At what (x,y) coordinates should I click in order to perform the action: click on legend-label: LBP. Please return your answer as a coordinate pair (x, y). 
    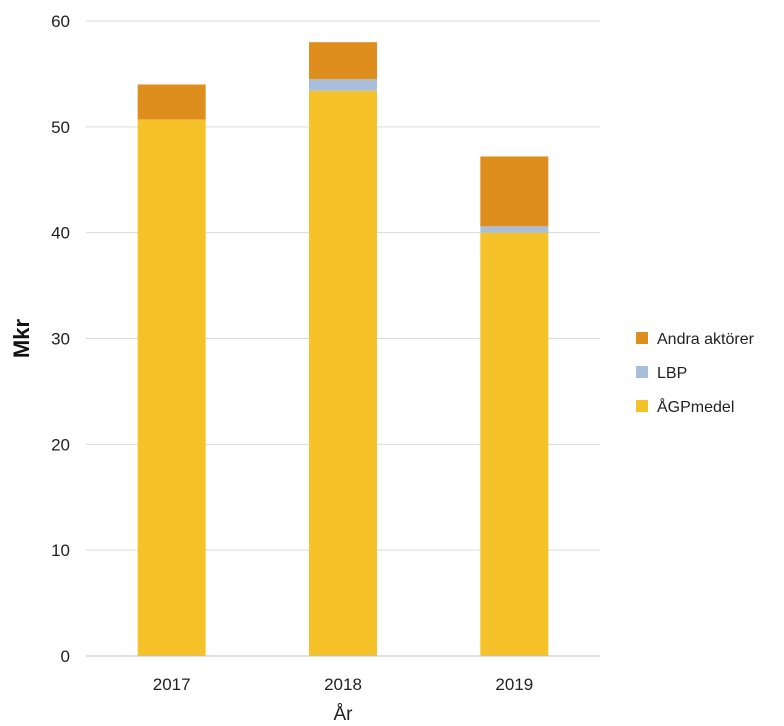
    Looking at the image, I should click on (672, 373).